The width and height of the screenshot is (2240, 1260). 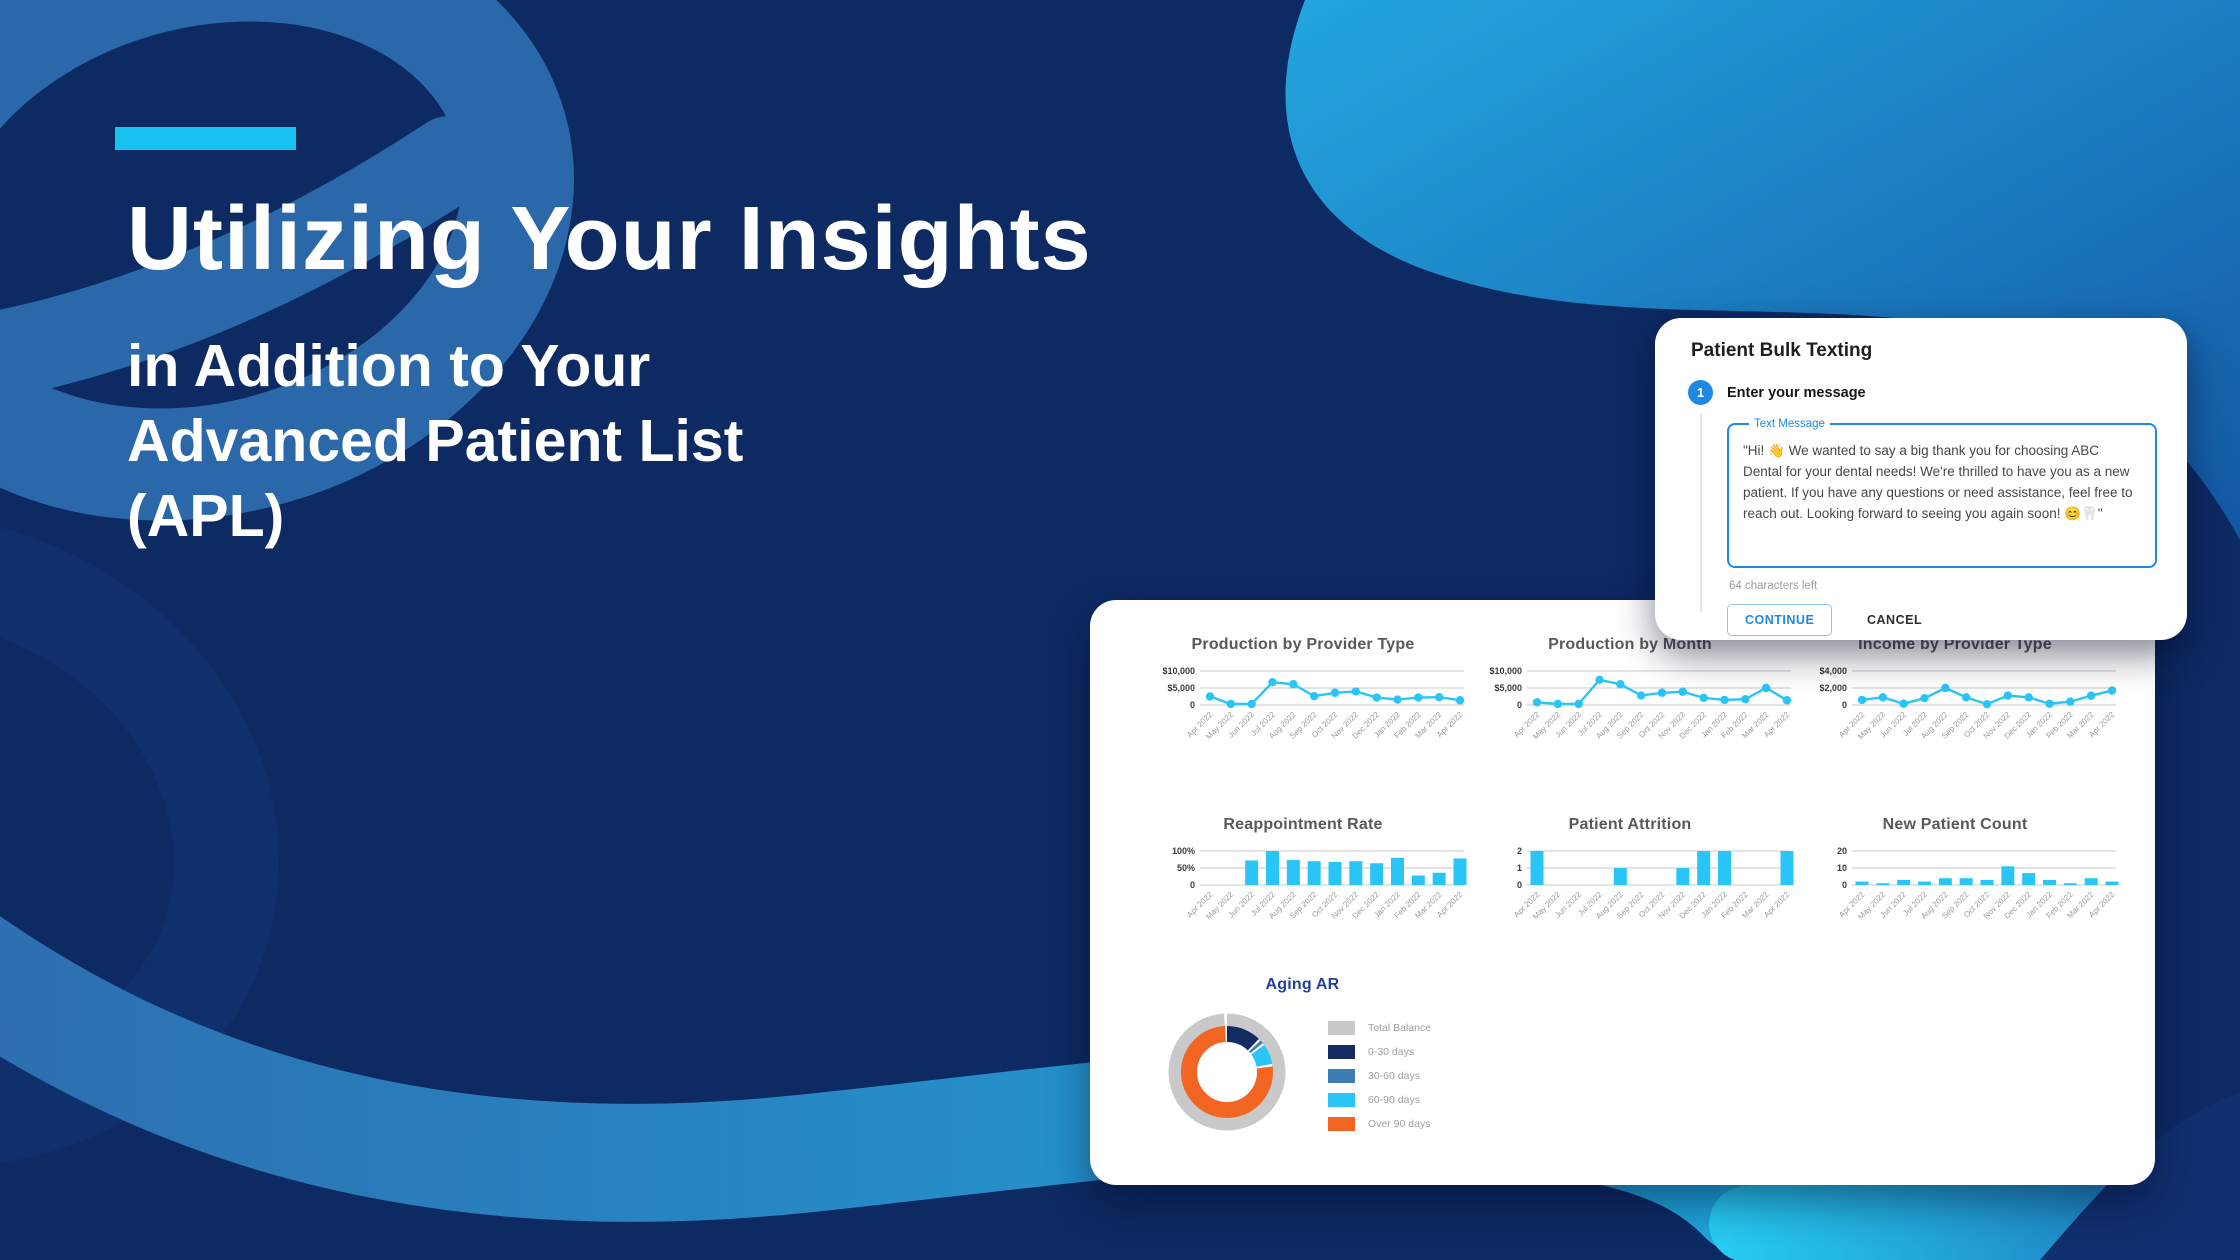 I want to click on text-message-label: Text Message, so click(x=1789, y=424).